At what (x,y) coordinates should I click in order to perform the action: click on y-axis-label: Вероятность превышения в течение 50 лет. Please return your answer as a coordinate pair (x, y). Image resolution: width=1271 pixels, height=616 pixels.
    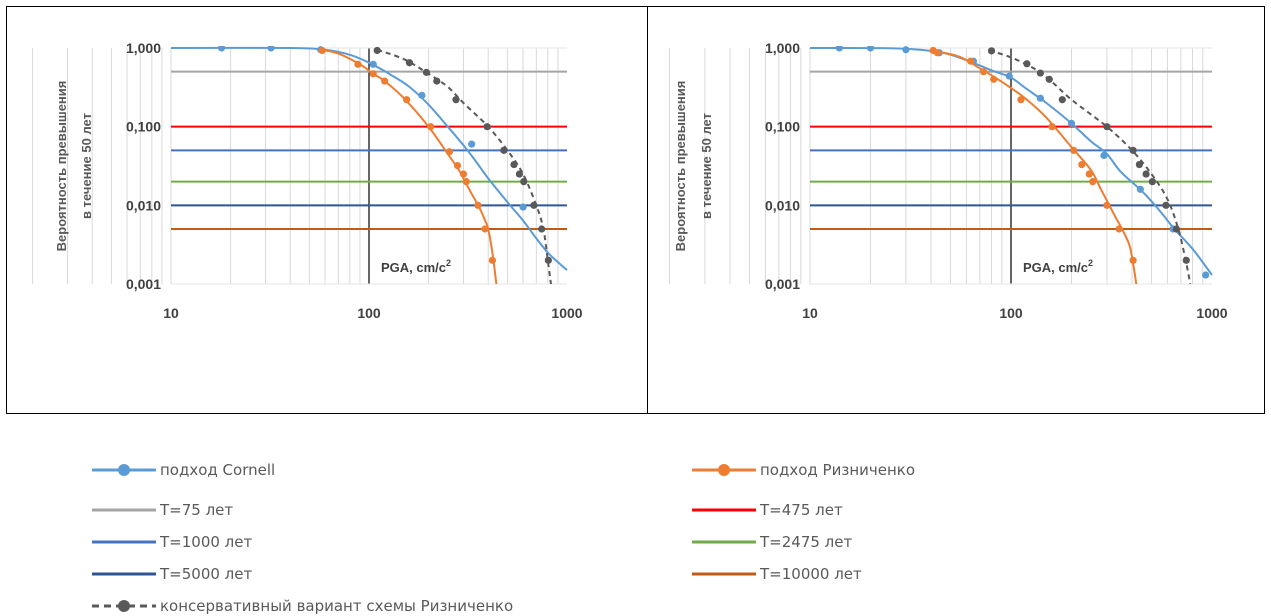
    Looking at the image, I should click on (693, 166).